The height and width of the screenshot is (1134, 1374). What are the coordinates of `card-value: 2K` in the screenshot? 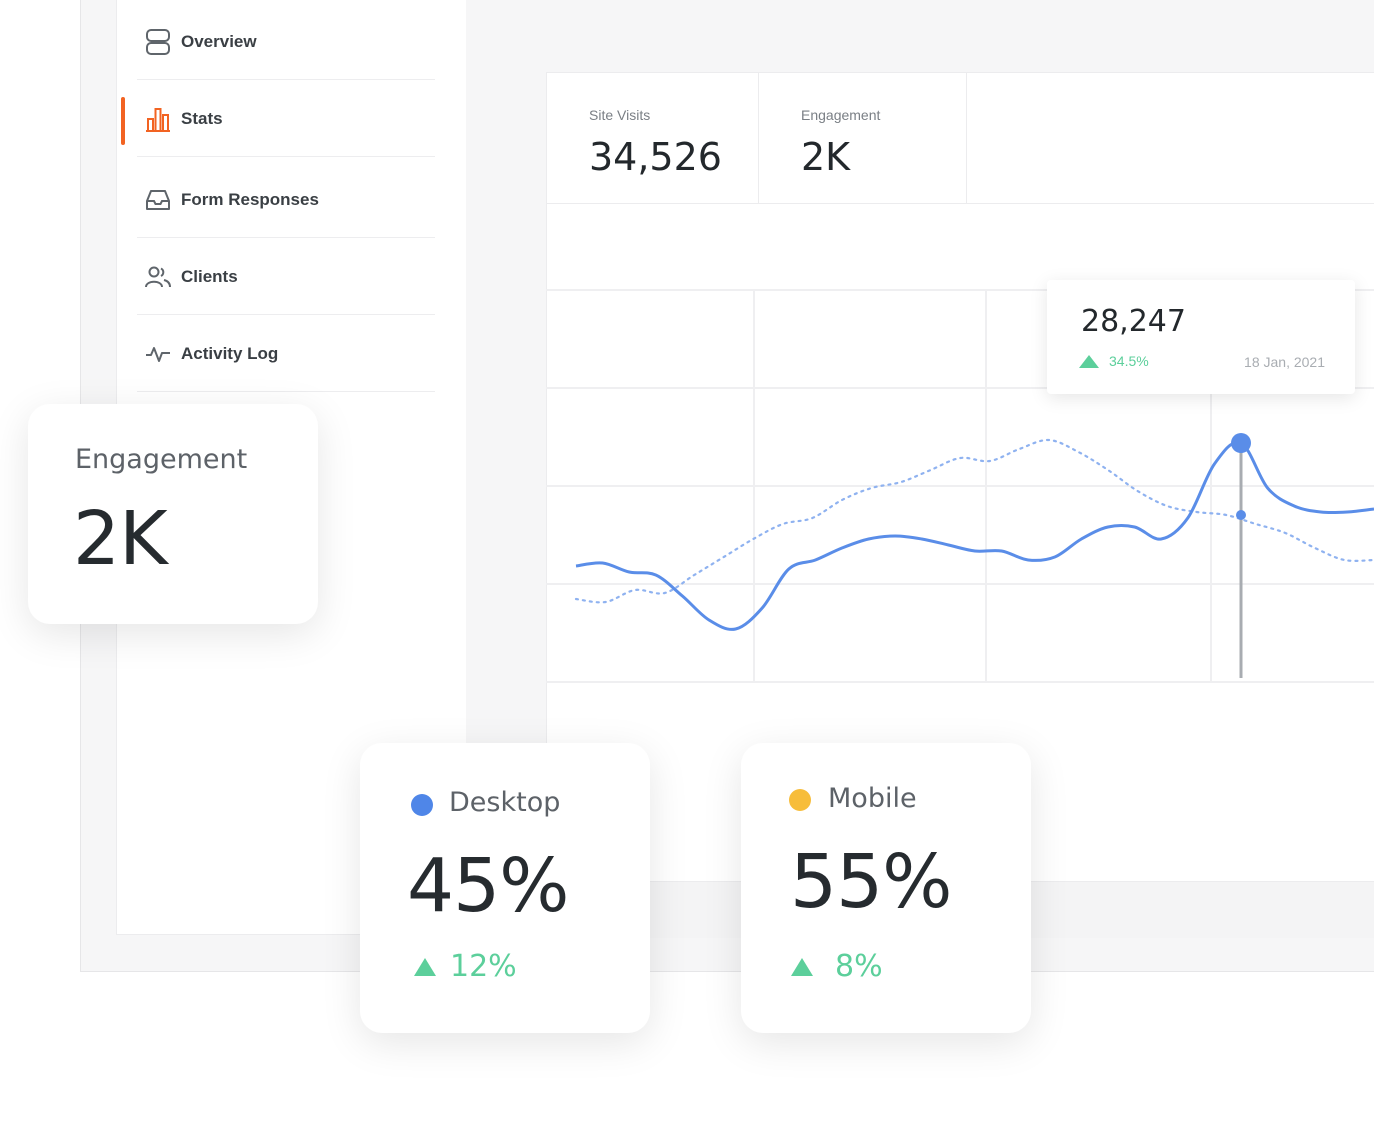 It's located at (120, 539).